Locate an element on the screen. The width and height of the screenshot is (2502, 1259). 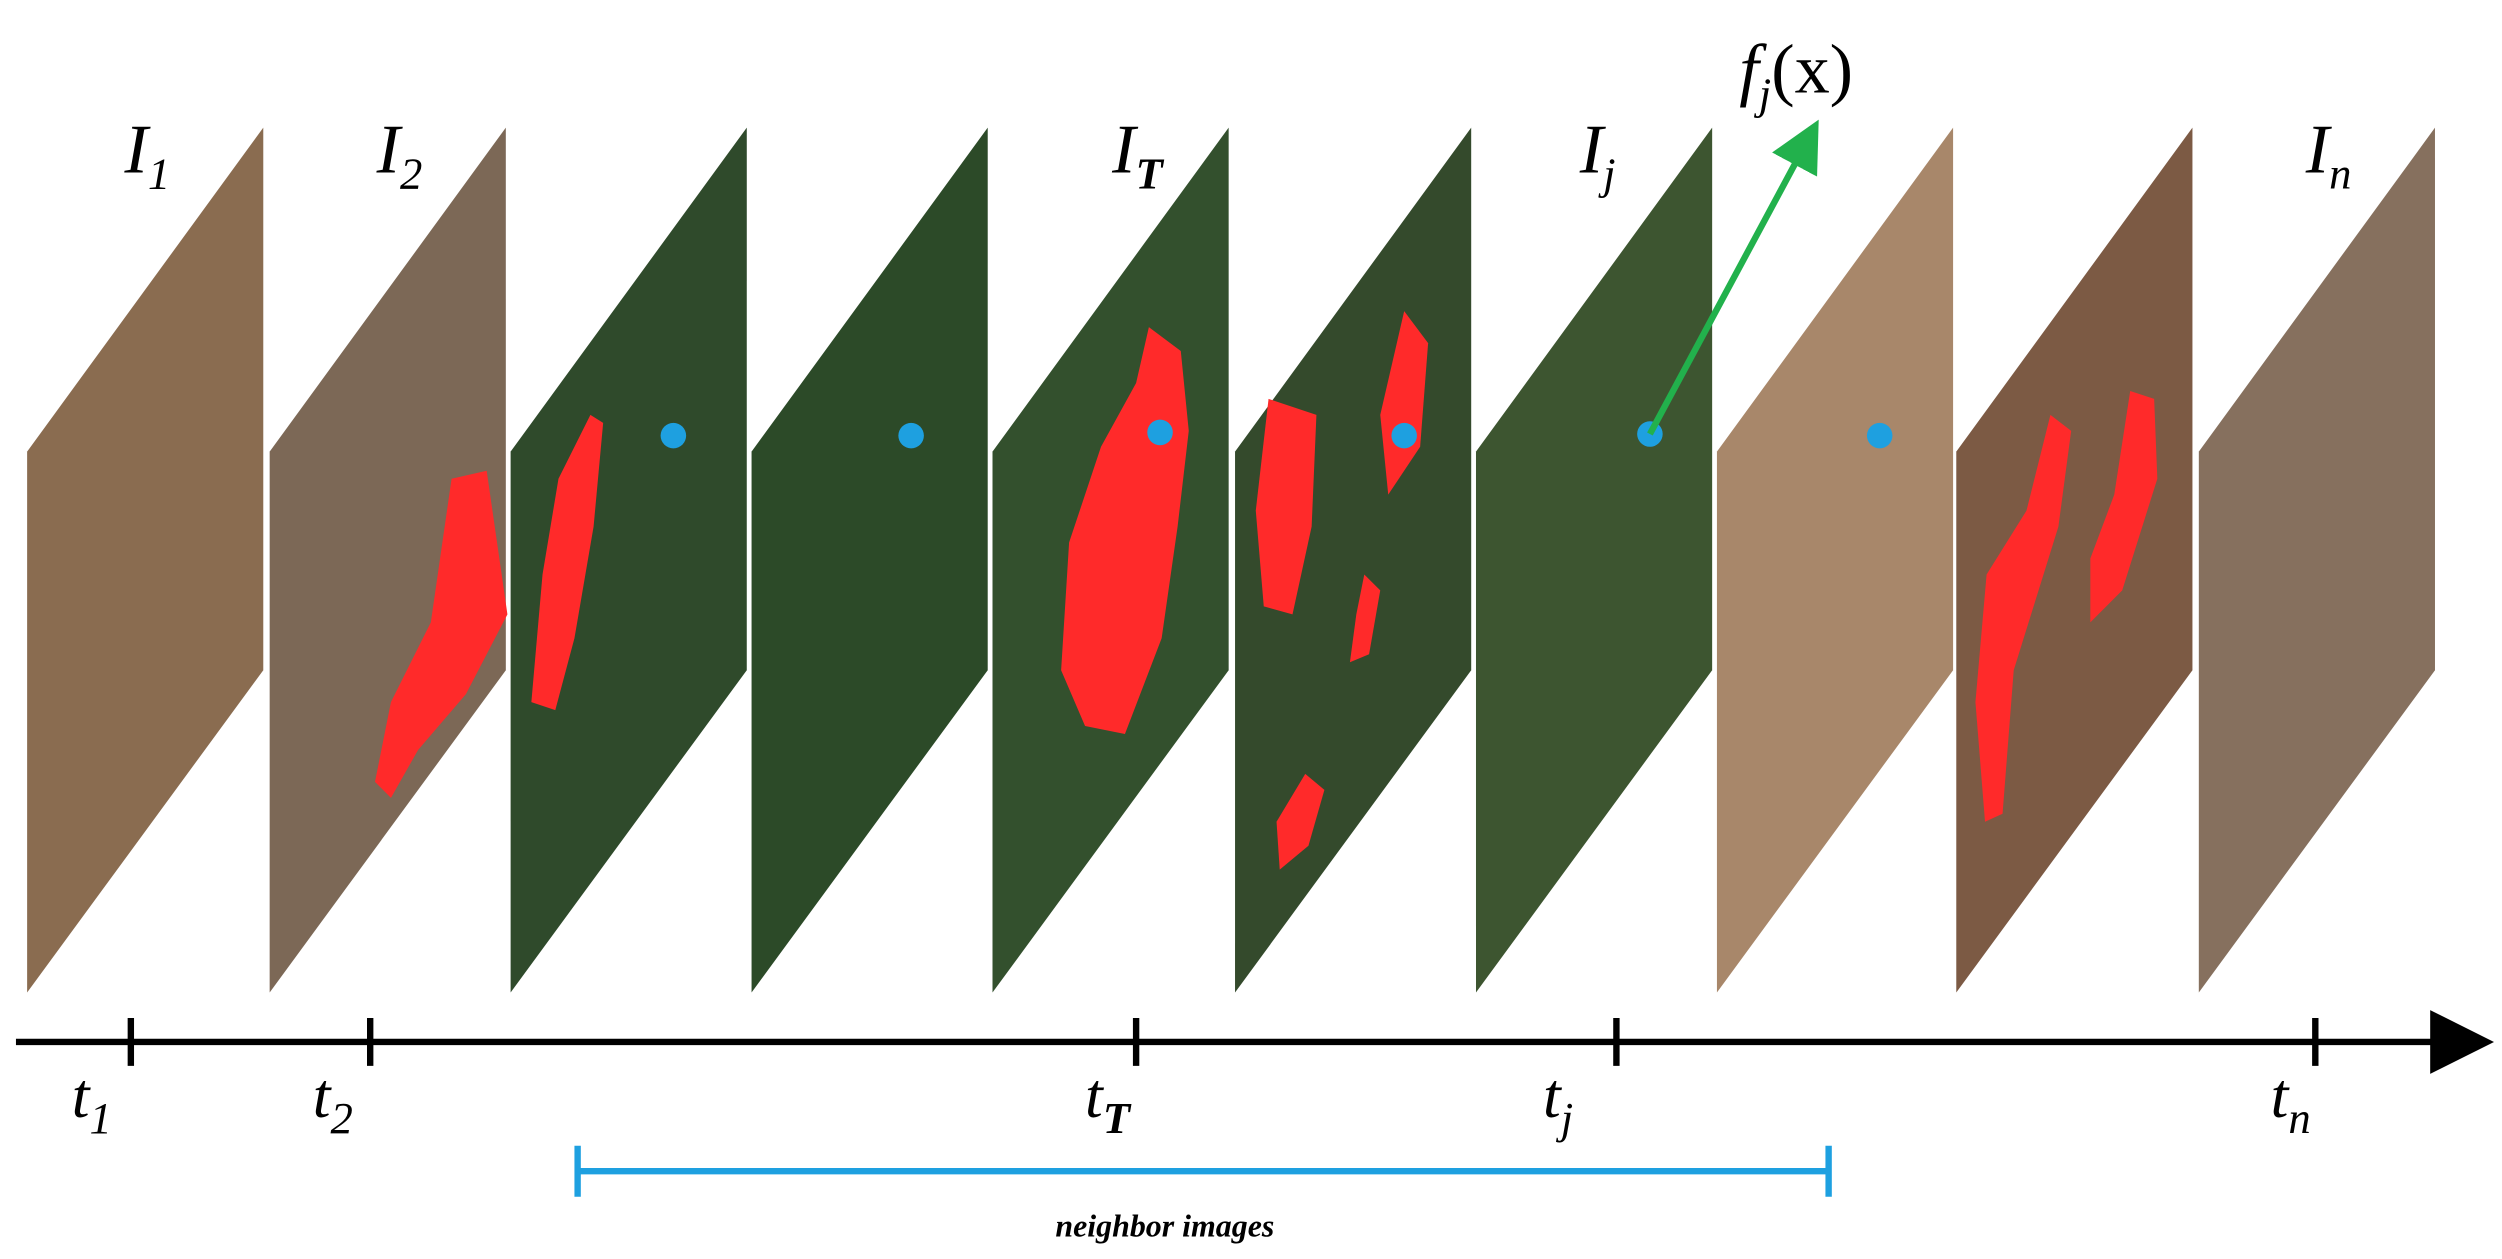
image-label: I2 is located at coordinates (399, 154).